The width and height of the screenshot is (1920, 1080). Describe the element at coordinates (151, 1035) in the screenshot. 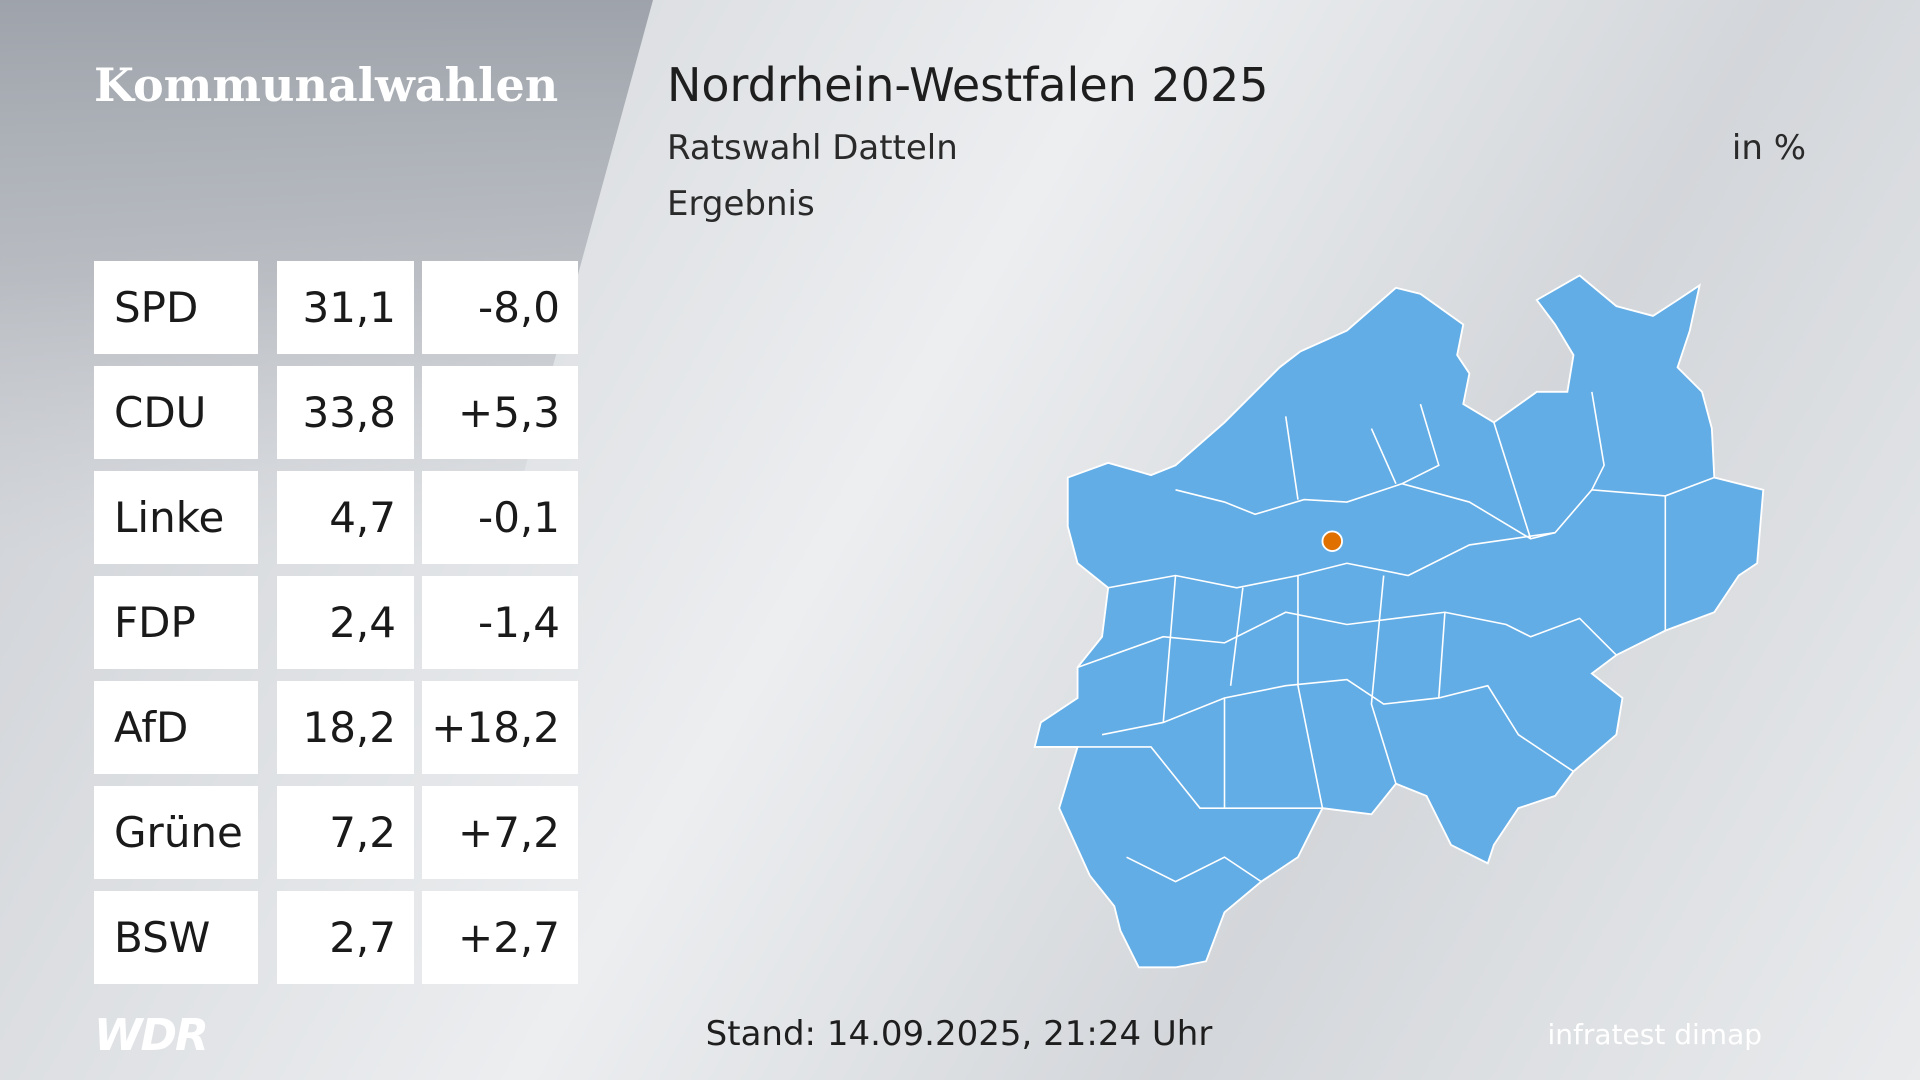

I see `logo: WDR` at that location.